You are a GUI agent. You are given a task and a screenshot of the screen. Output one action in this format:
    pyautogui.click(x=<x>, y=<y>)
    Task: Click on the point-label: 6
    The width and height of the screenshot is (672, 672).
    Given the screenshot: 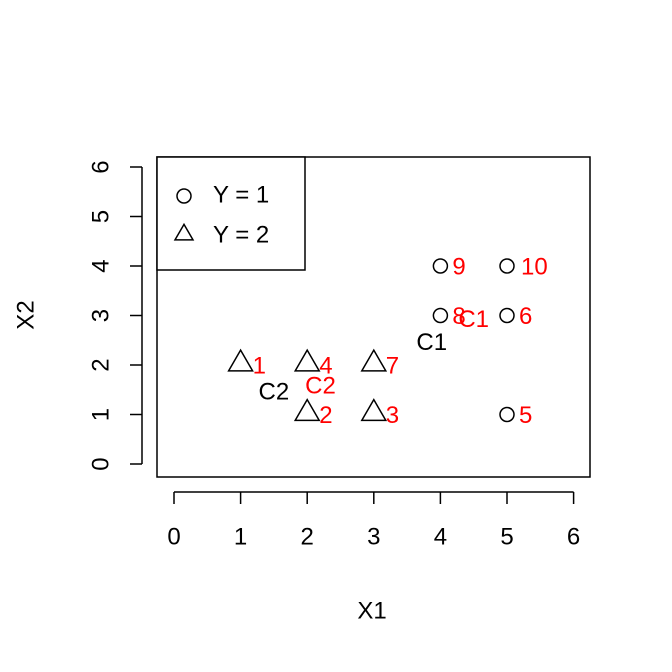 What is the action you would take?
    pyautogui.click(x=525, y=316)
    